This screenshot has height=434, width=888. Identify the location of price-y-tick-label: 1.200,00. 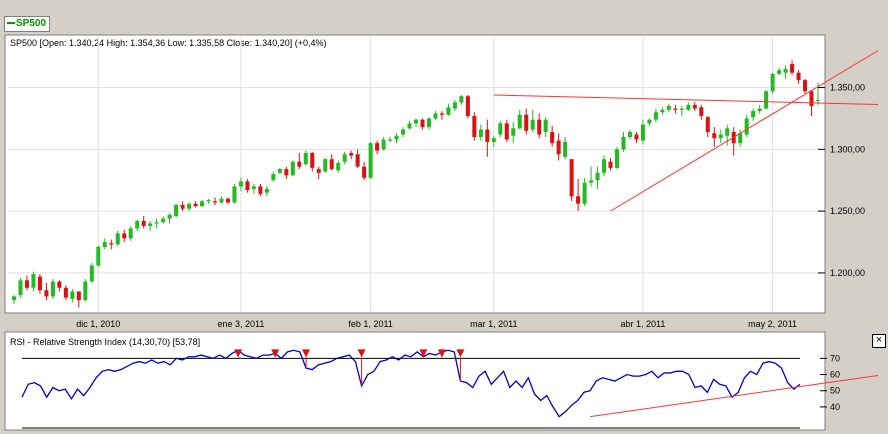
(847, 273).